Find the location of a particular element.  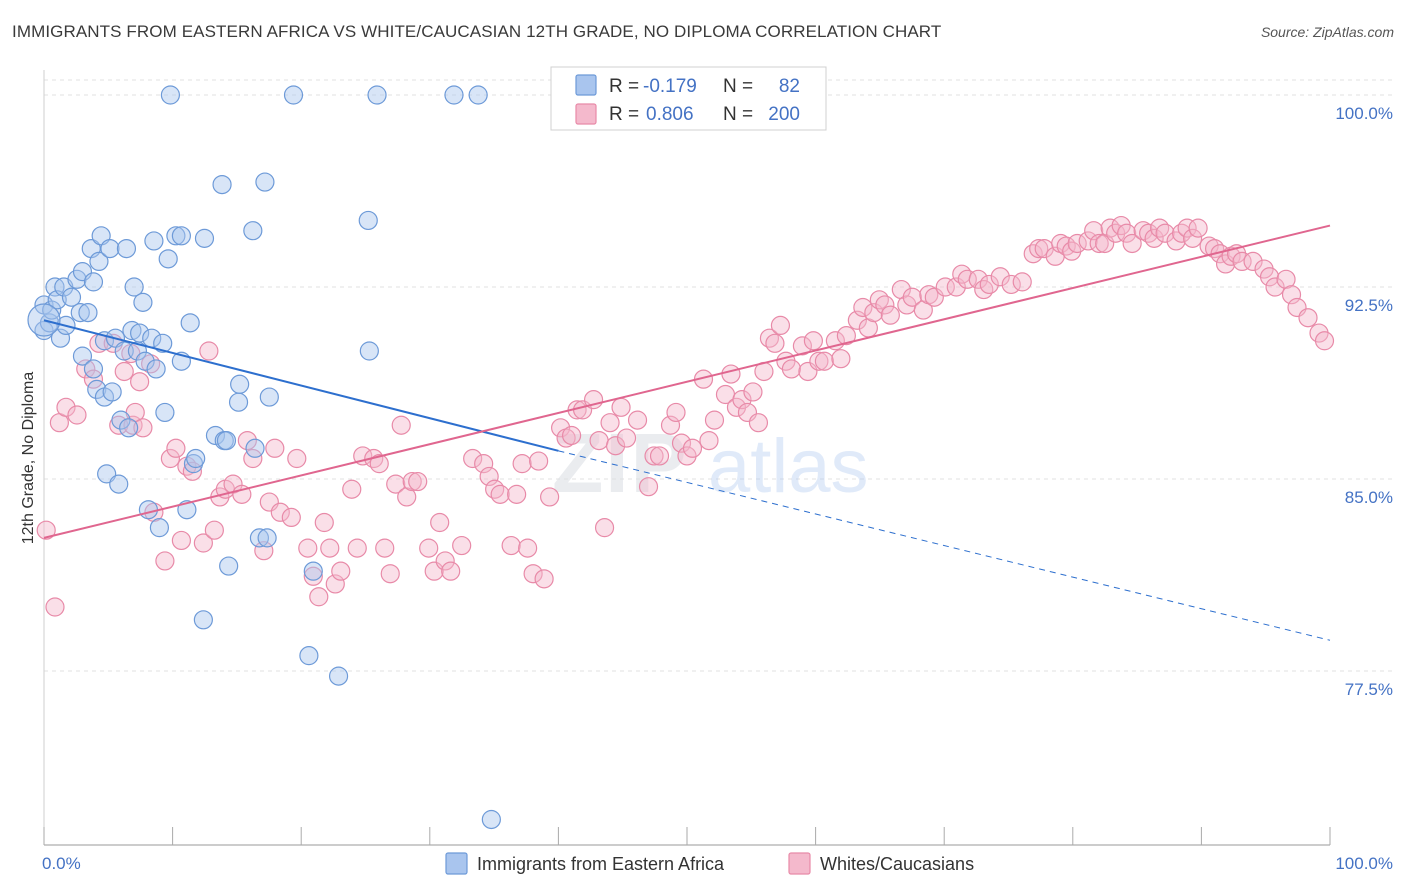

y-tick-label-3: 100.0% is located at coordinates (1364, 113).